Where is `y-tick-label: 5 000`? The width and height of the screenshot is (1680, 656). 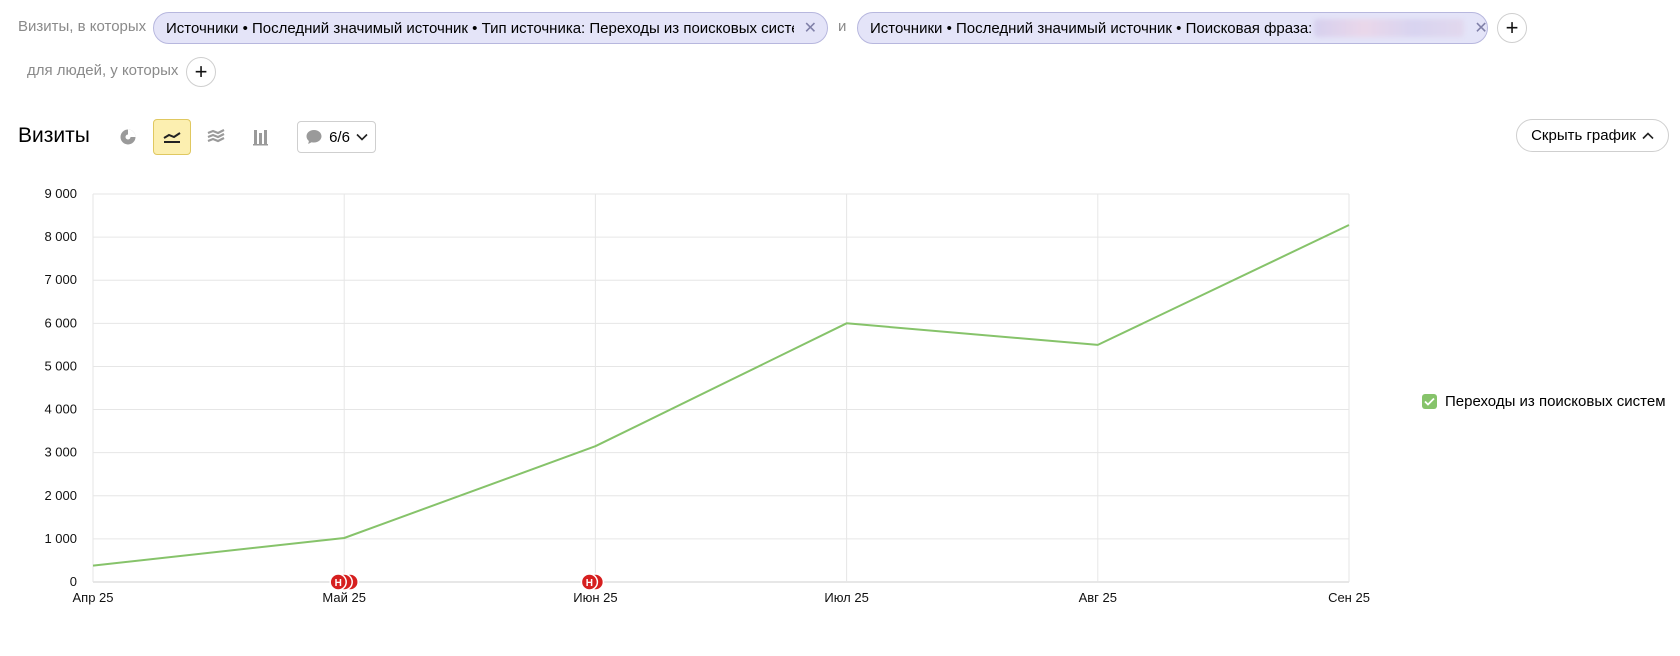 y-tick-label: 5 000 is located at coordinates (60, 365).